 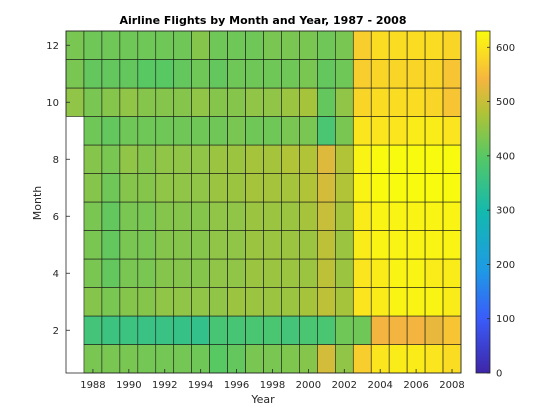 I want to click on y-tick-label-2: 2, so click(x=56, y=331).